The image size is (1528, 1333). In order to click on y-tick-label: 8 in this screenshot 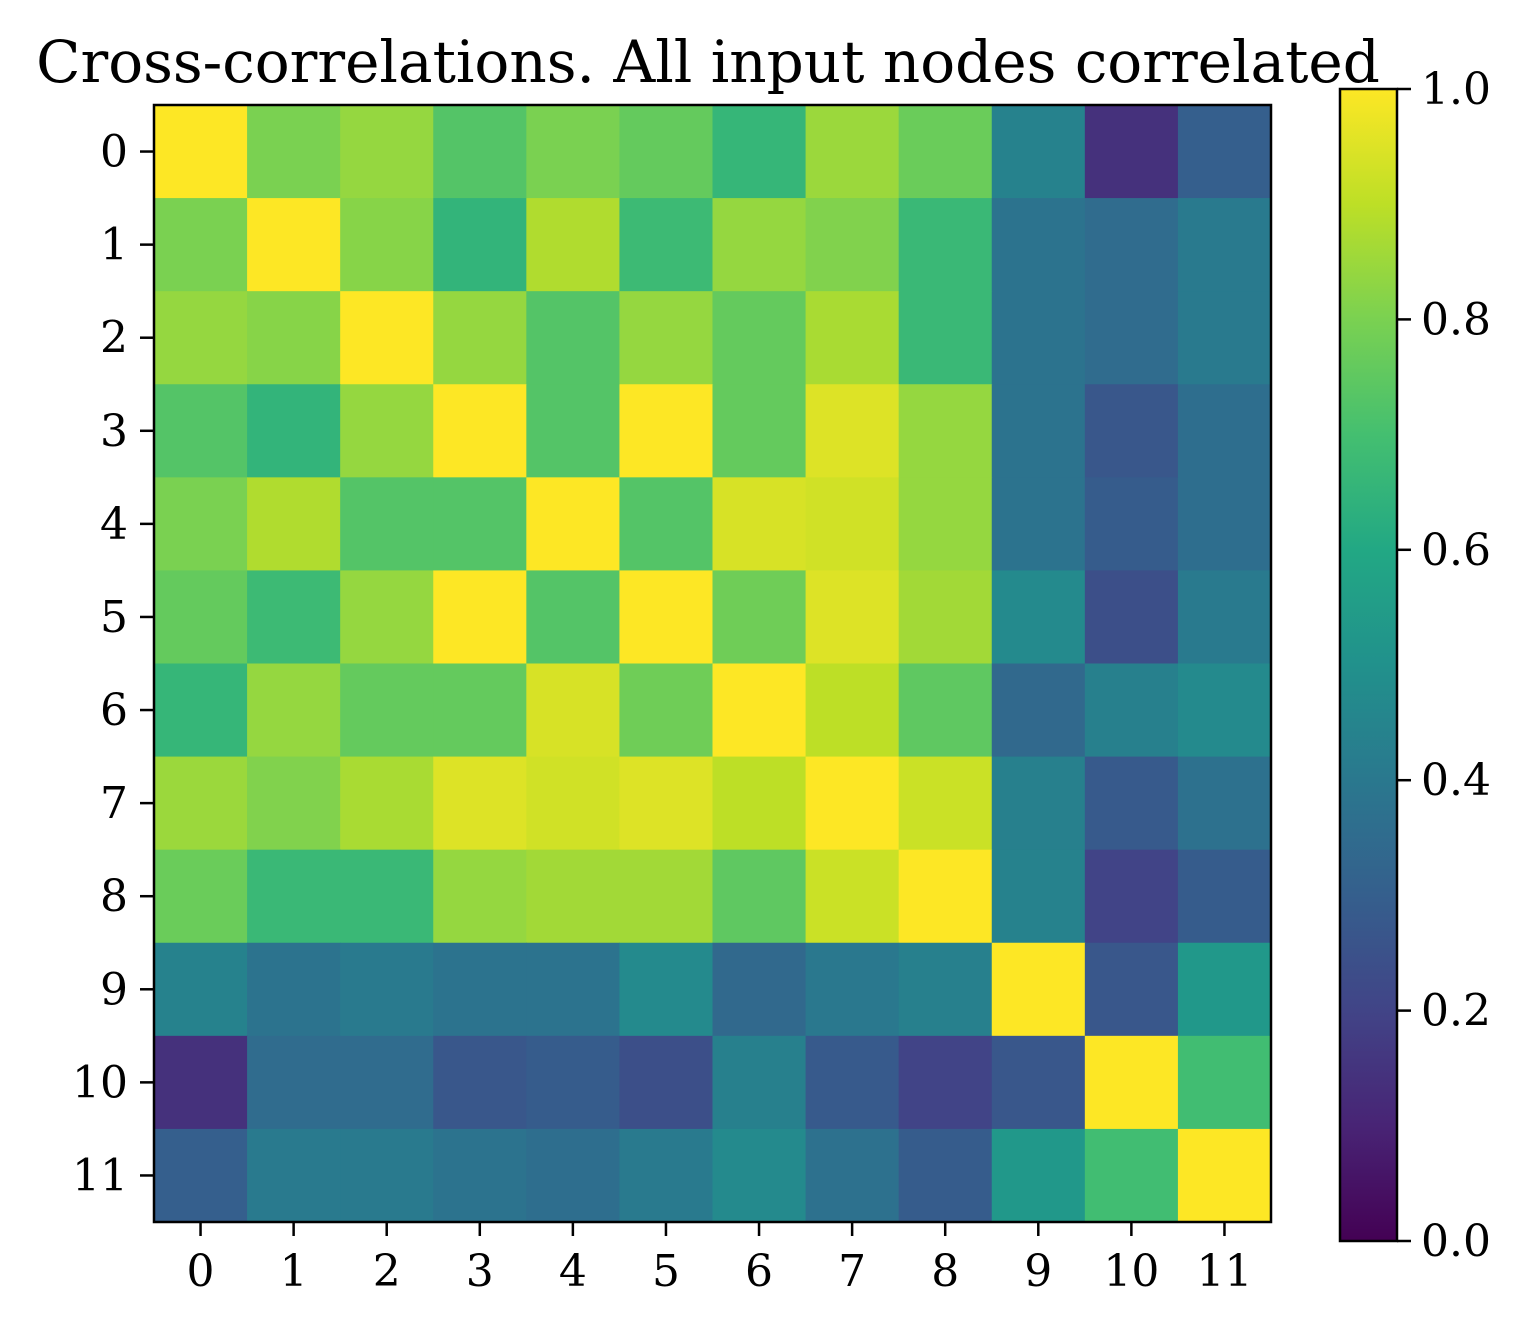, I will do `click(114, 896)`.